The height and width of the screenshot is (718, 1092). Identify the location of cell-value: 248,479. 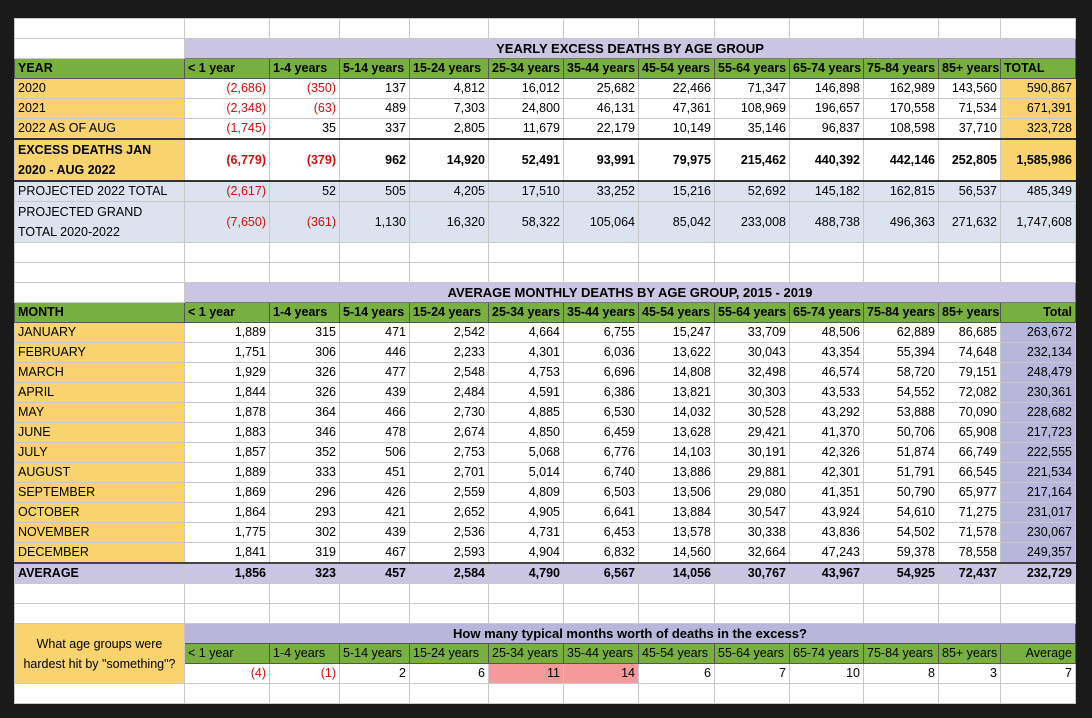
(1038, 372).